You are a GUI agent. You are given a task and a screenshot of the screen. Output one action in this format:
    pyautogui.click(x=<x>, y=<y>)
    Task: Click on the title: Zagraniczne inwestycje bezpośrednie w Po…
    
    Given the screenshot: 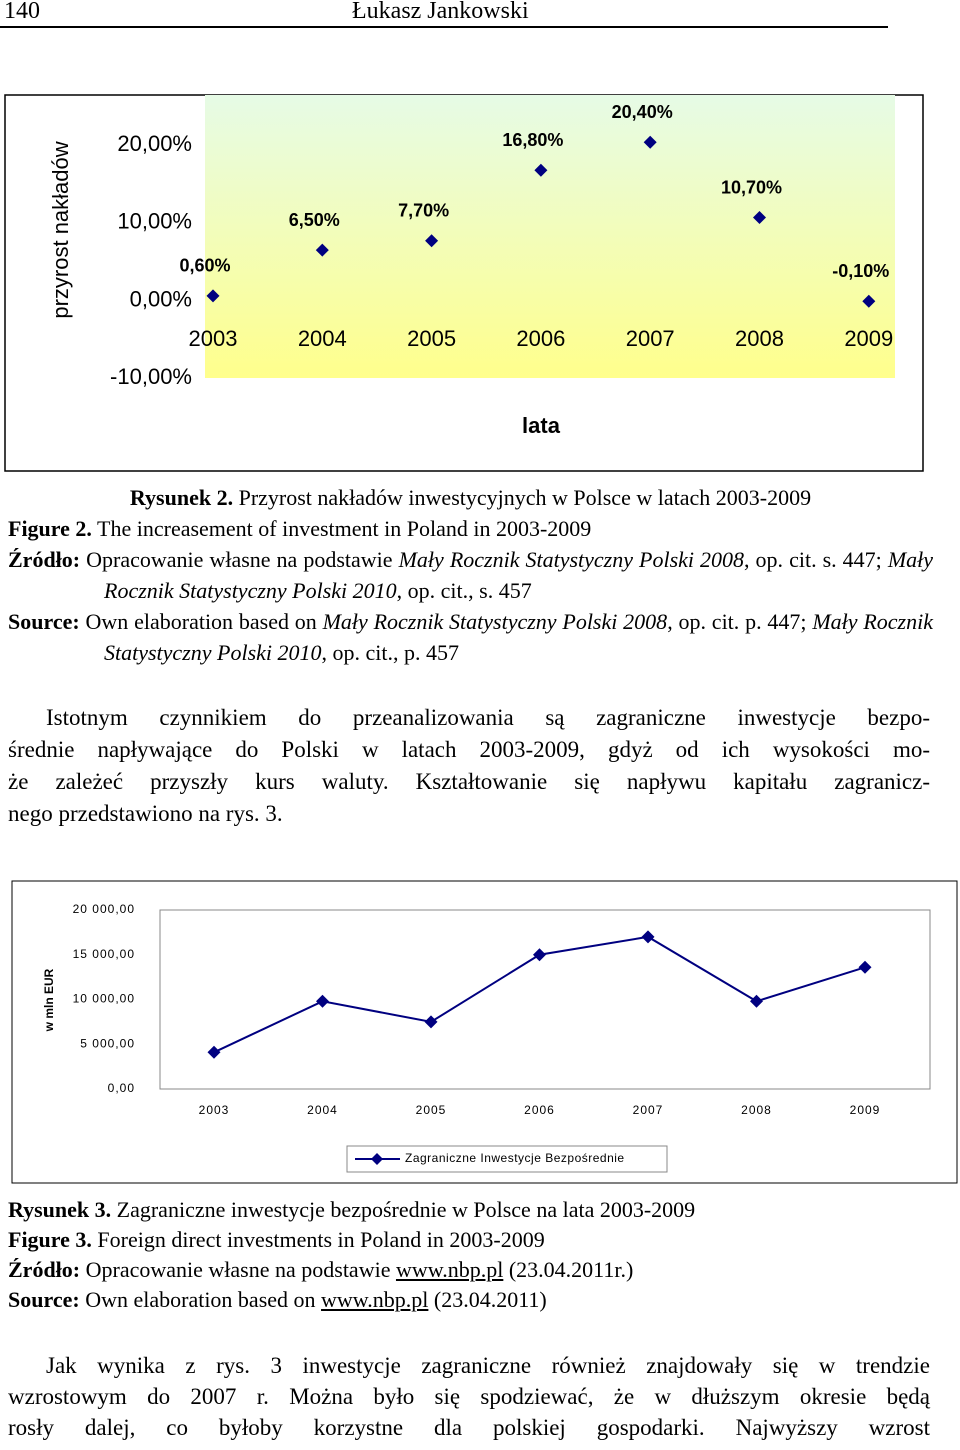 What is the action you would take?
    pyautogui.click(x=406, y=1209)
    